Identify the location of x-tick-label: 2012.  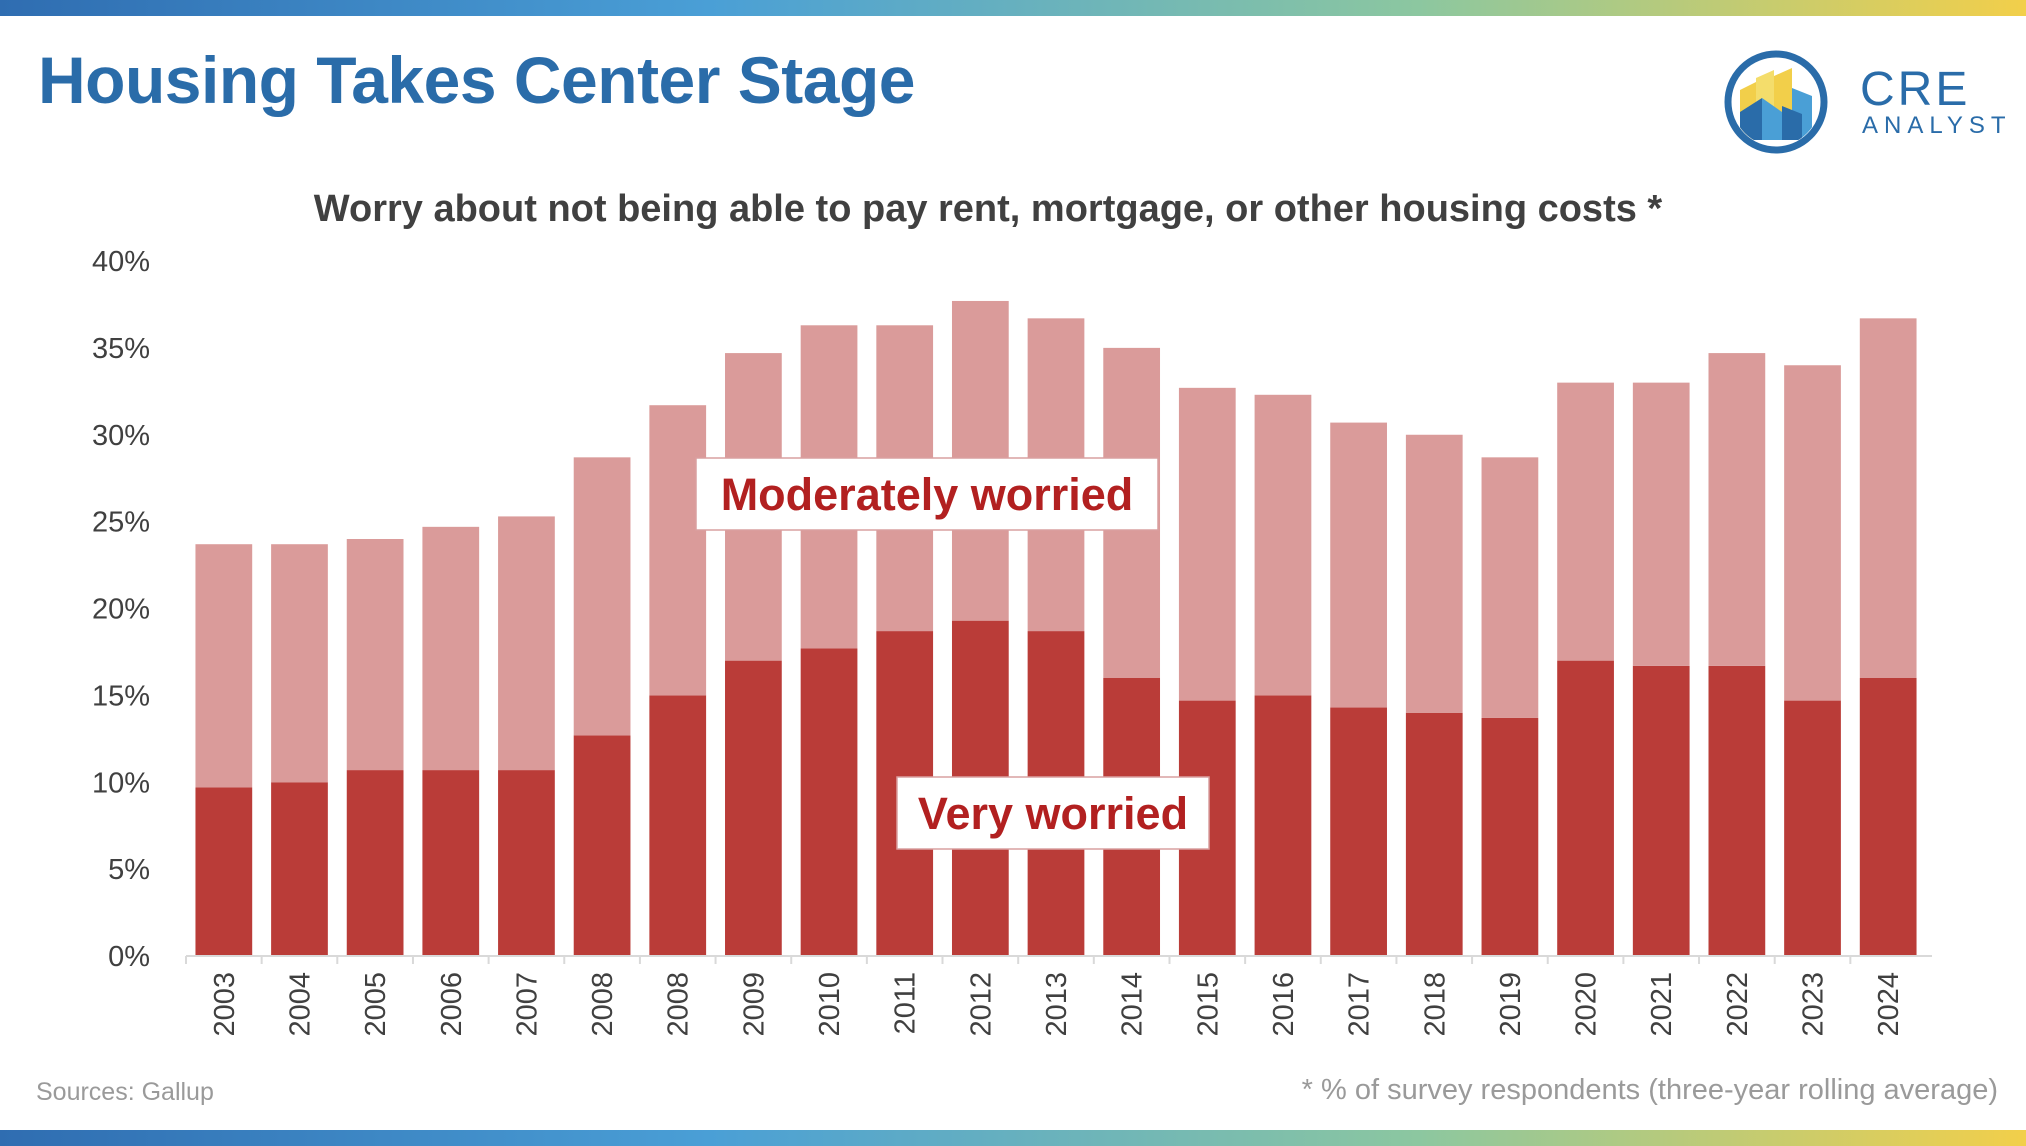
(981, 1004).